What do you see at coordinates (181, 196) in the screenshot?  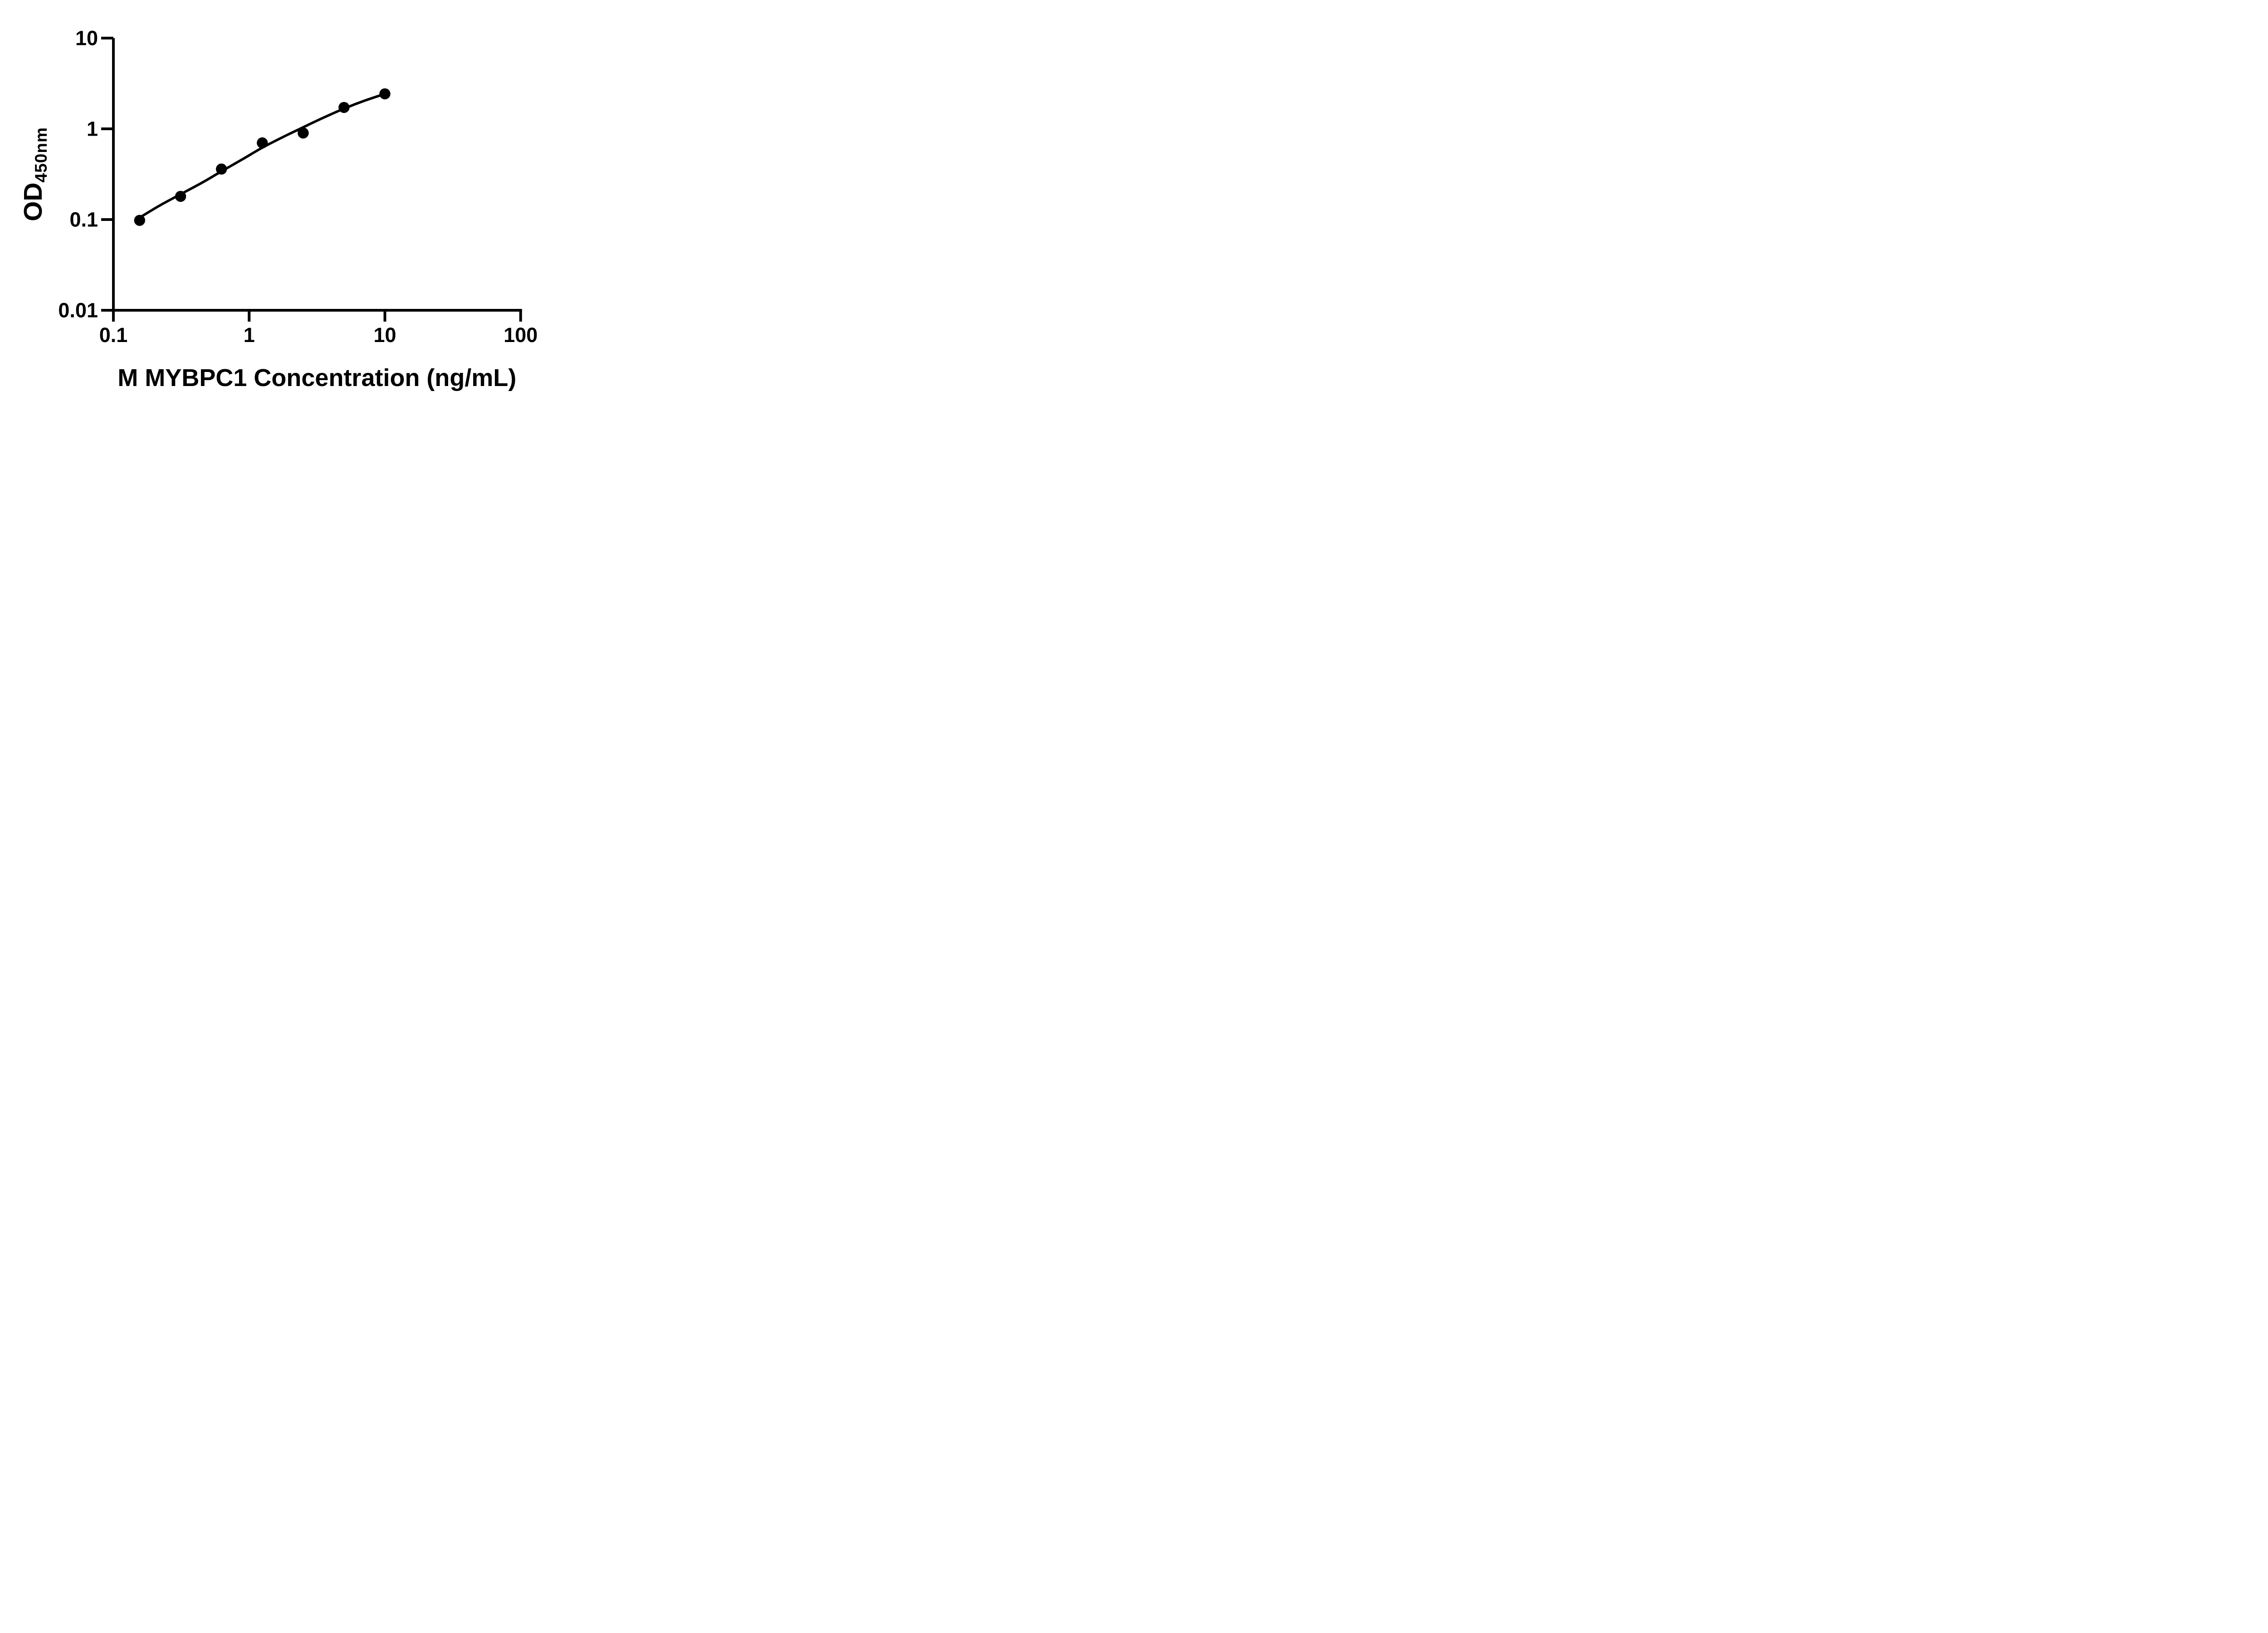 I see `data-point-marker-0.3125ng-mL` at bounding box center [181, 196].